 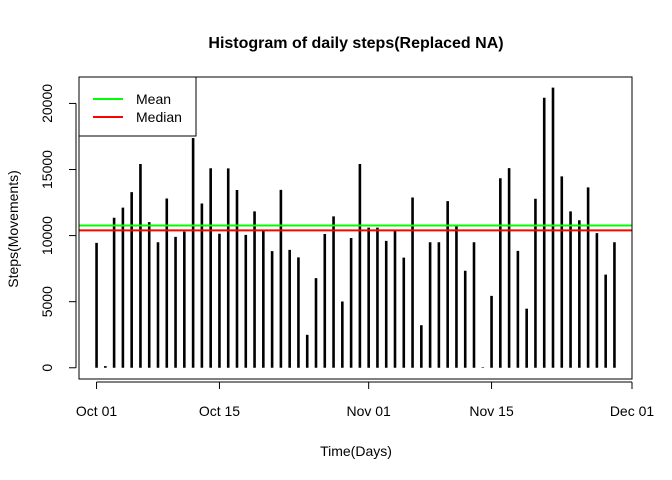 What do you see at coordinates (13, 228) in the screenshot?
I see `y-axis-label: Steps(Movements)` at bounding box center [13, 228].